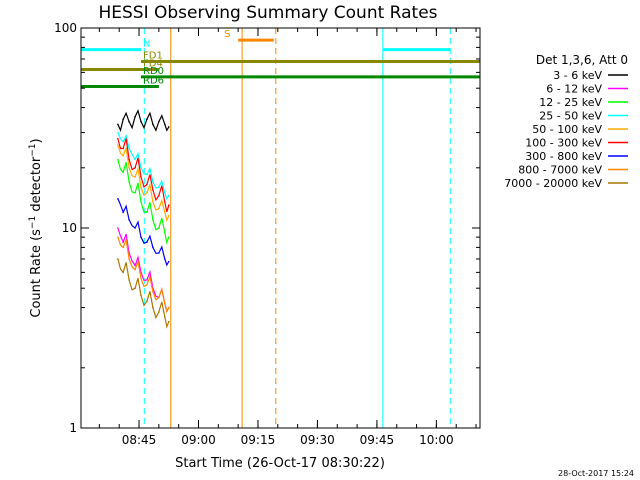 The height and width of the screenshot is (480, 640). What do you see at coordinates (139, 440) in the screenshot?
I see `x-tick-label-0: 08:45` at bounding box center [139, 440].